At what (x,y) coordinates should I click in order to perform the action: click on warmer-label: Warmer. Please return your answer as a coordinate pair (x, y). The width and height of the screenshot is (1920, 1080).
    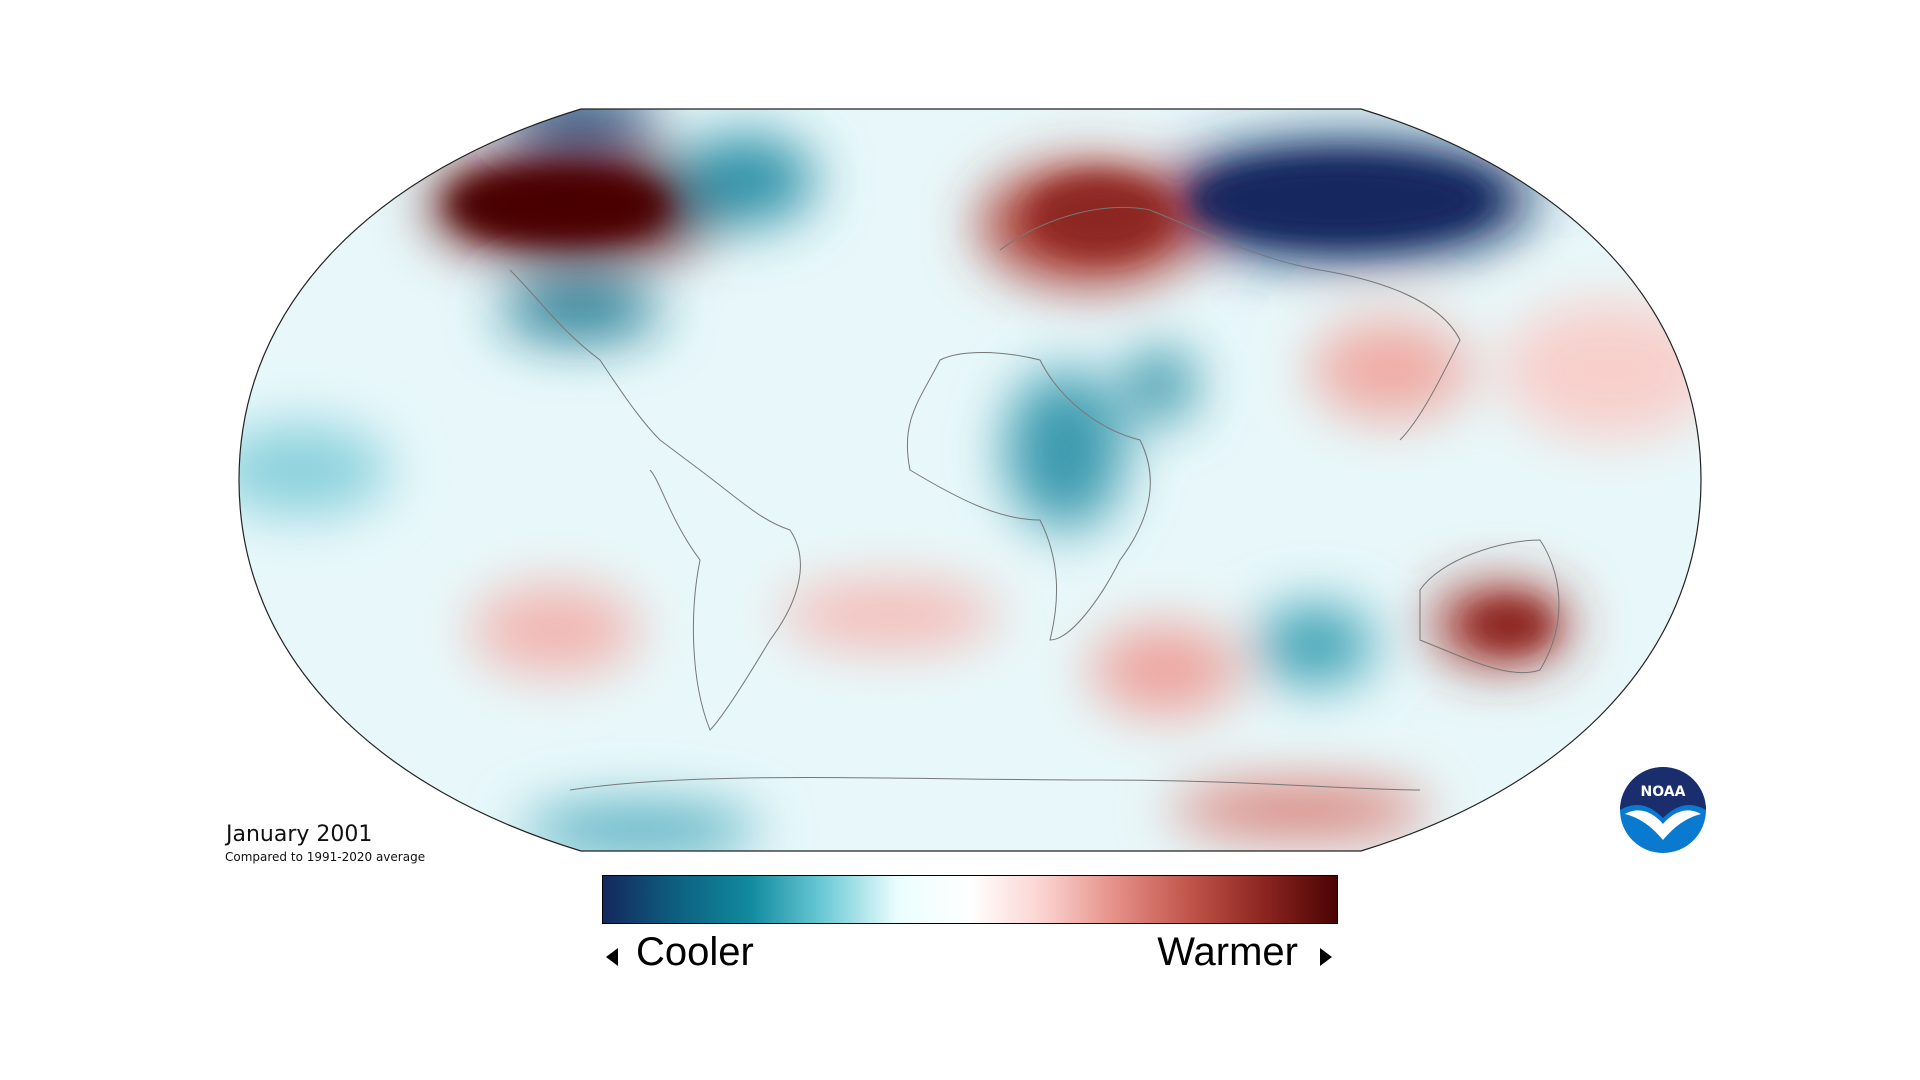
    Looking at the image, I should click on (1227, 952).